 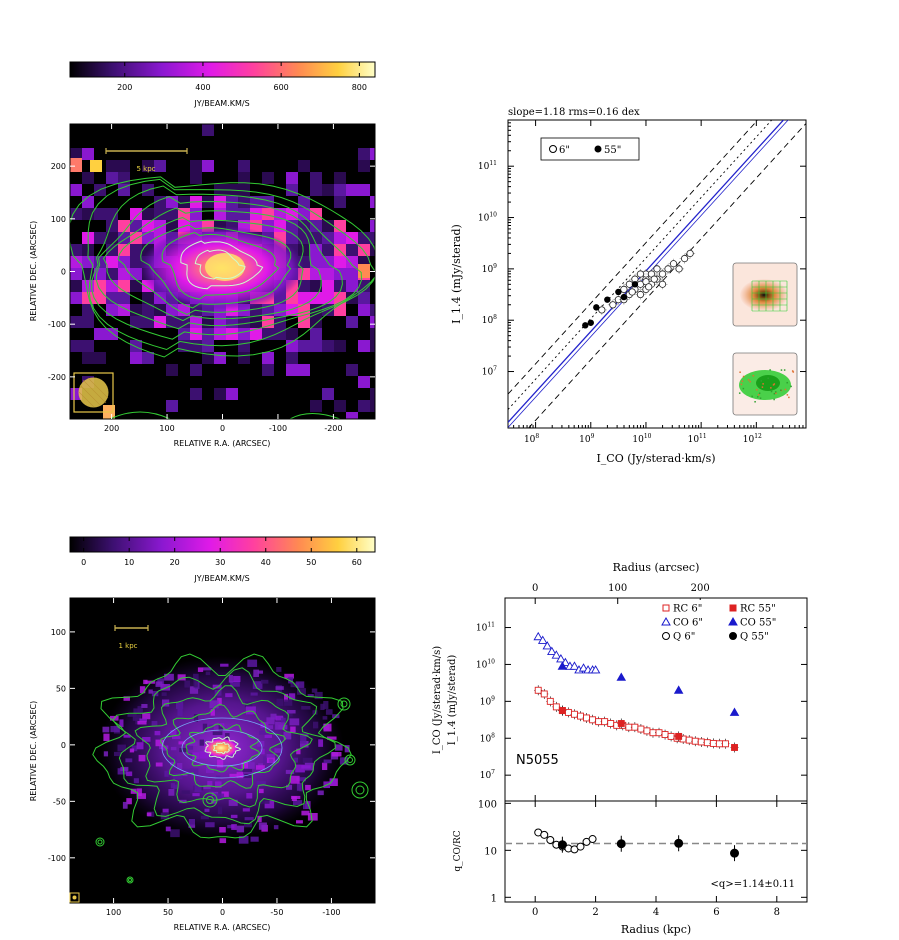 What do you see at coordinates (574, 112) in the screenshot?
I see `panel-b-title: slope=1.18 rms=0.16 dex` at bounding box center [574, 112].